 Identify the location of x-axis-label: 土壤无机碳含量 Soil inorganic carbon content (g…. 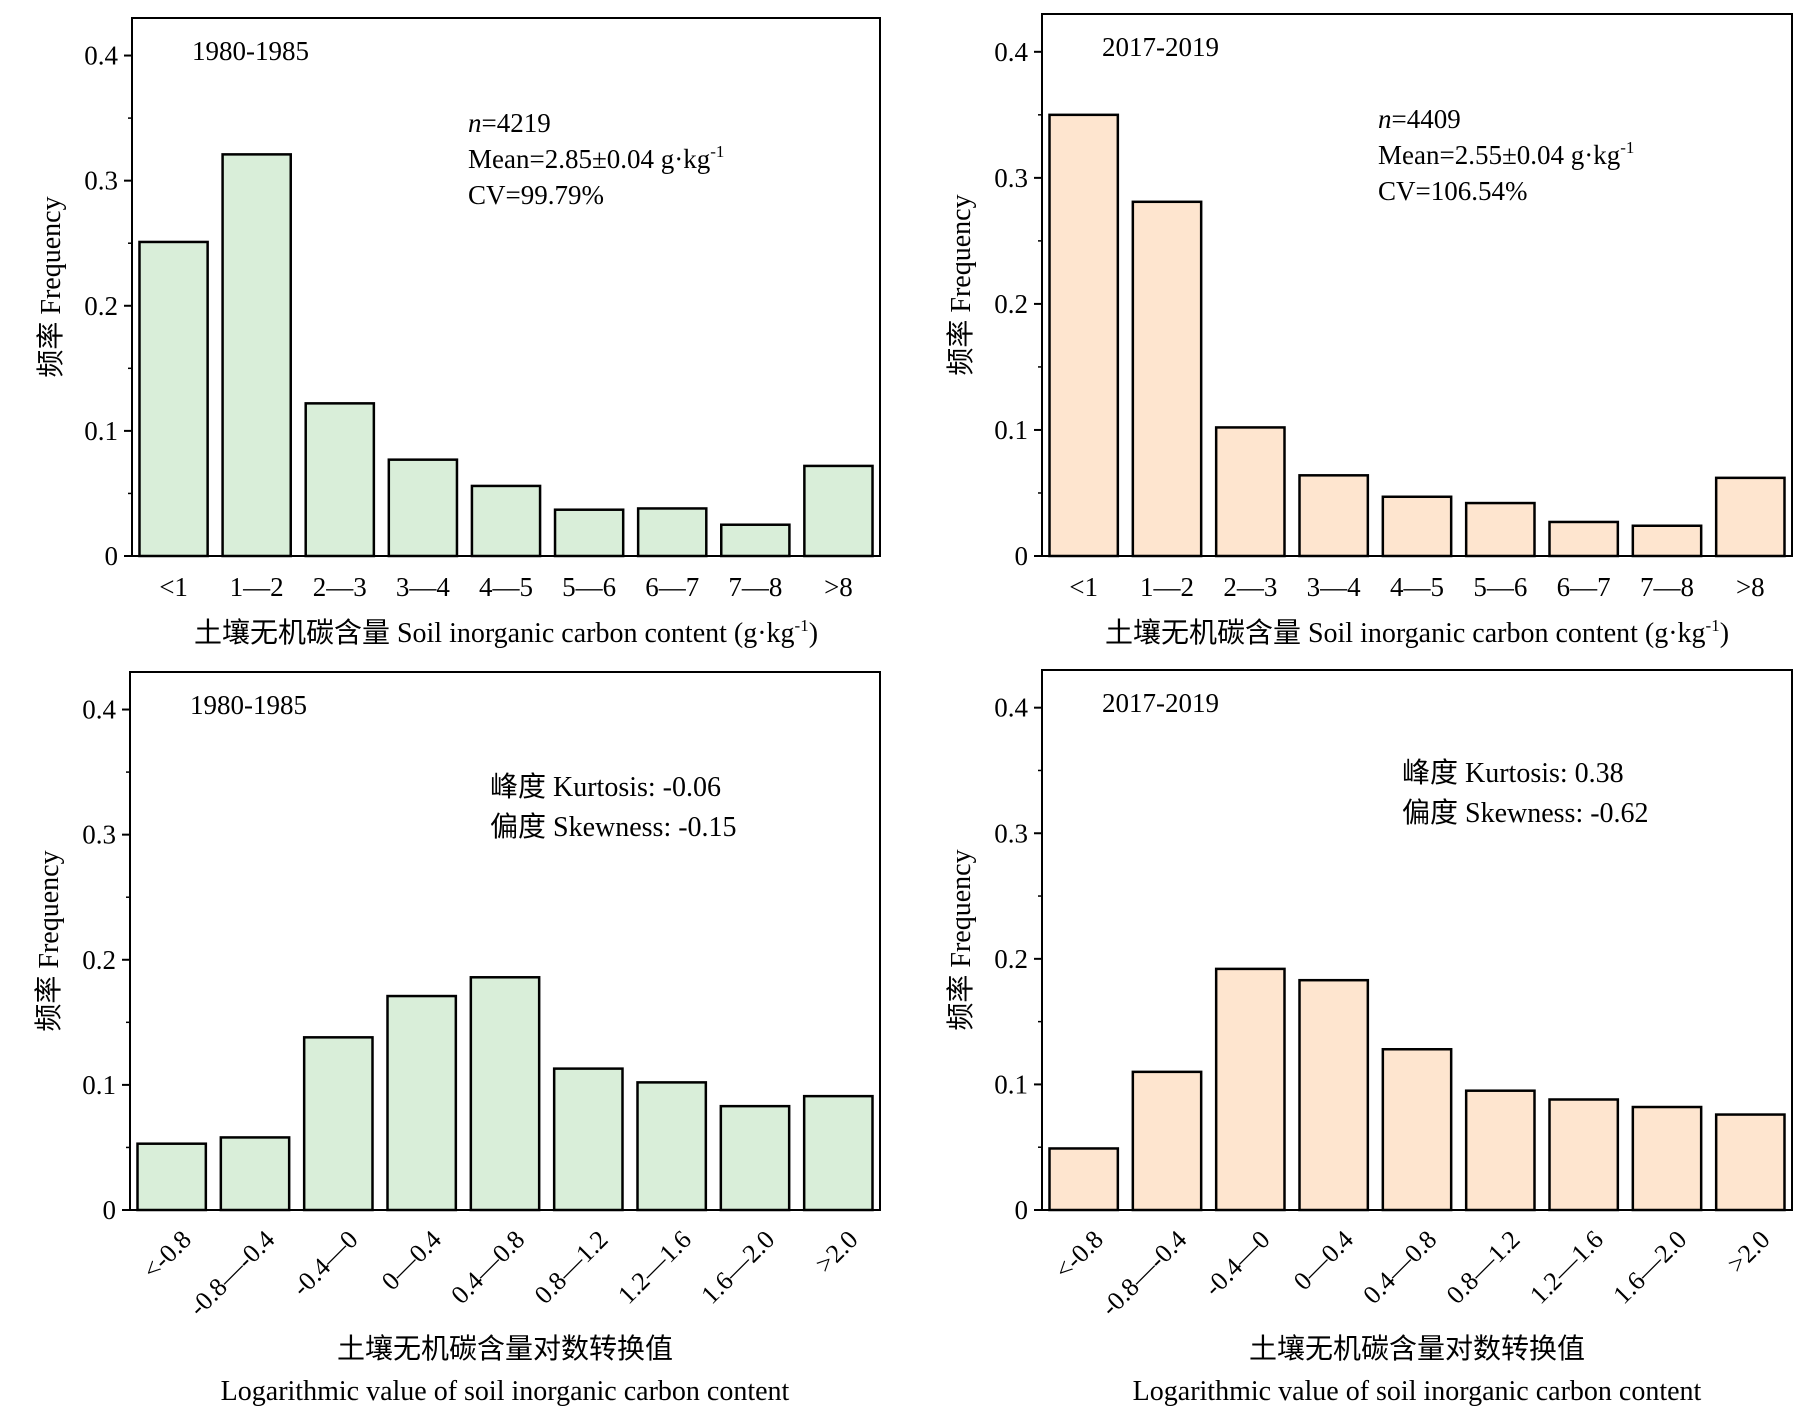
(1417, 632).